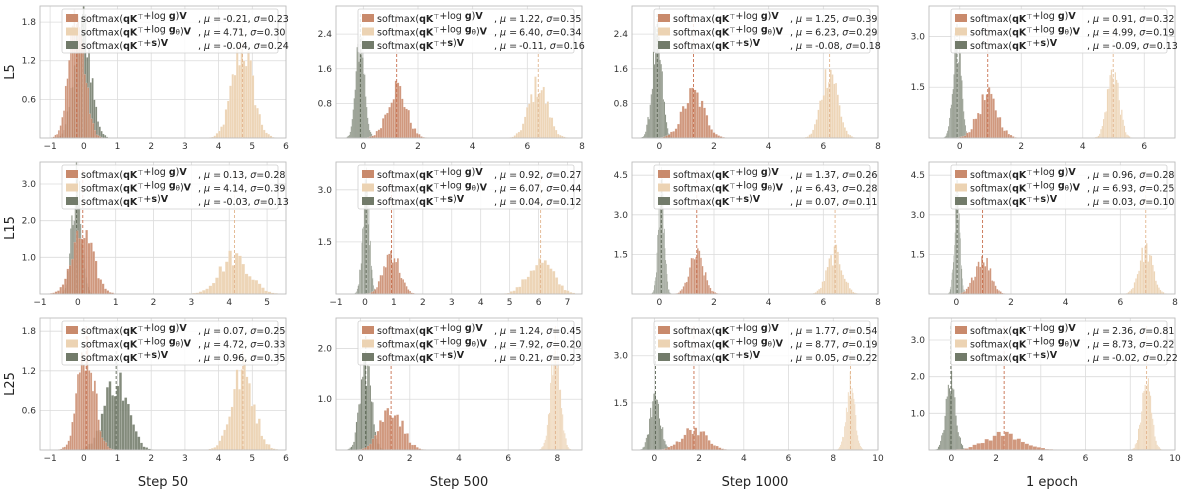  What do you see at coordinates (72, 330) in the screenshot?
I see `legend-swatch-g` at bounding box center [72, 330].